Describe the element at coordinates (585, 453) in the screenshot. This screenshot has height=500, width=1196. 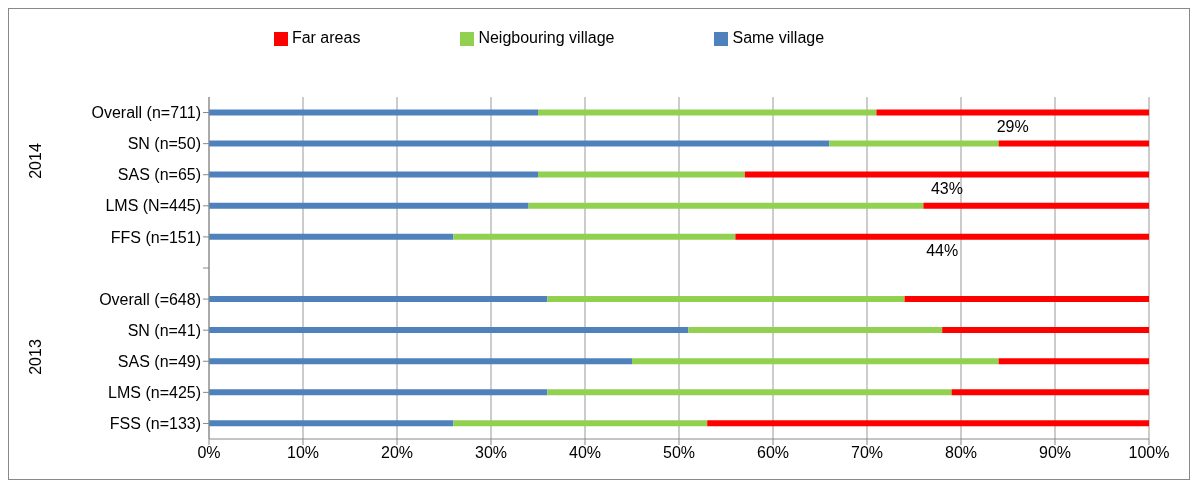
I see `x-tick-label: 40%` at that location.